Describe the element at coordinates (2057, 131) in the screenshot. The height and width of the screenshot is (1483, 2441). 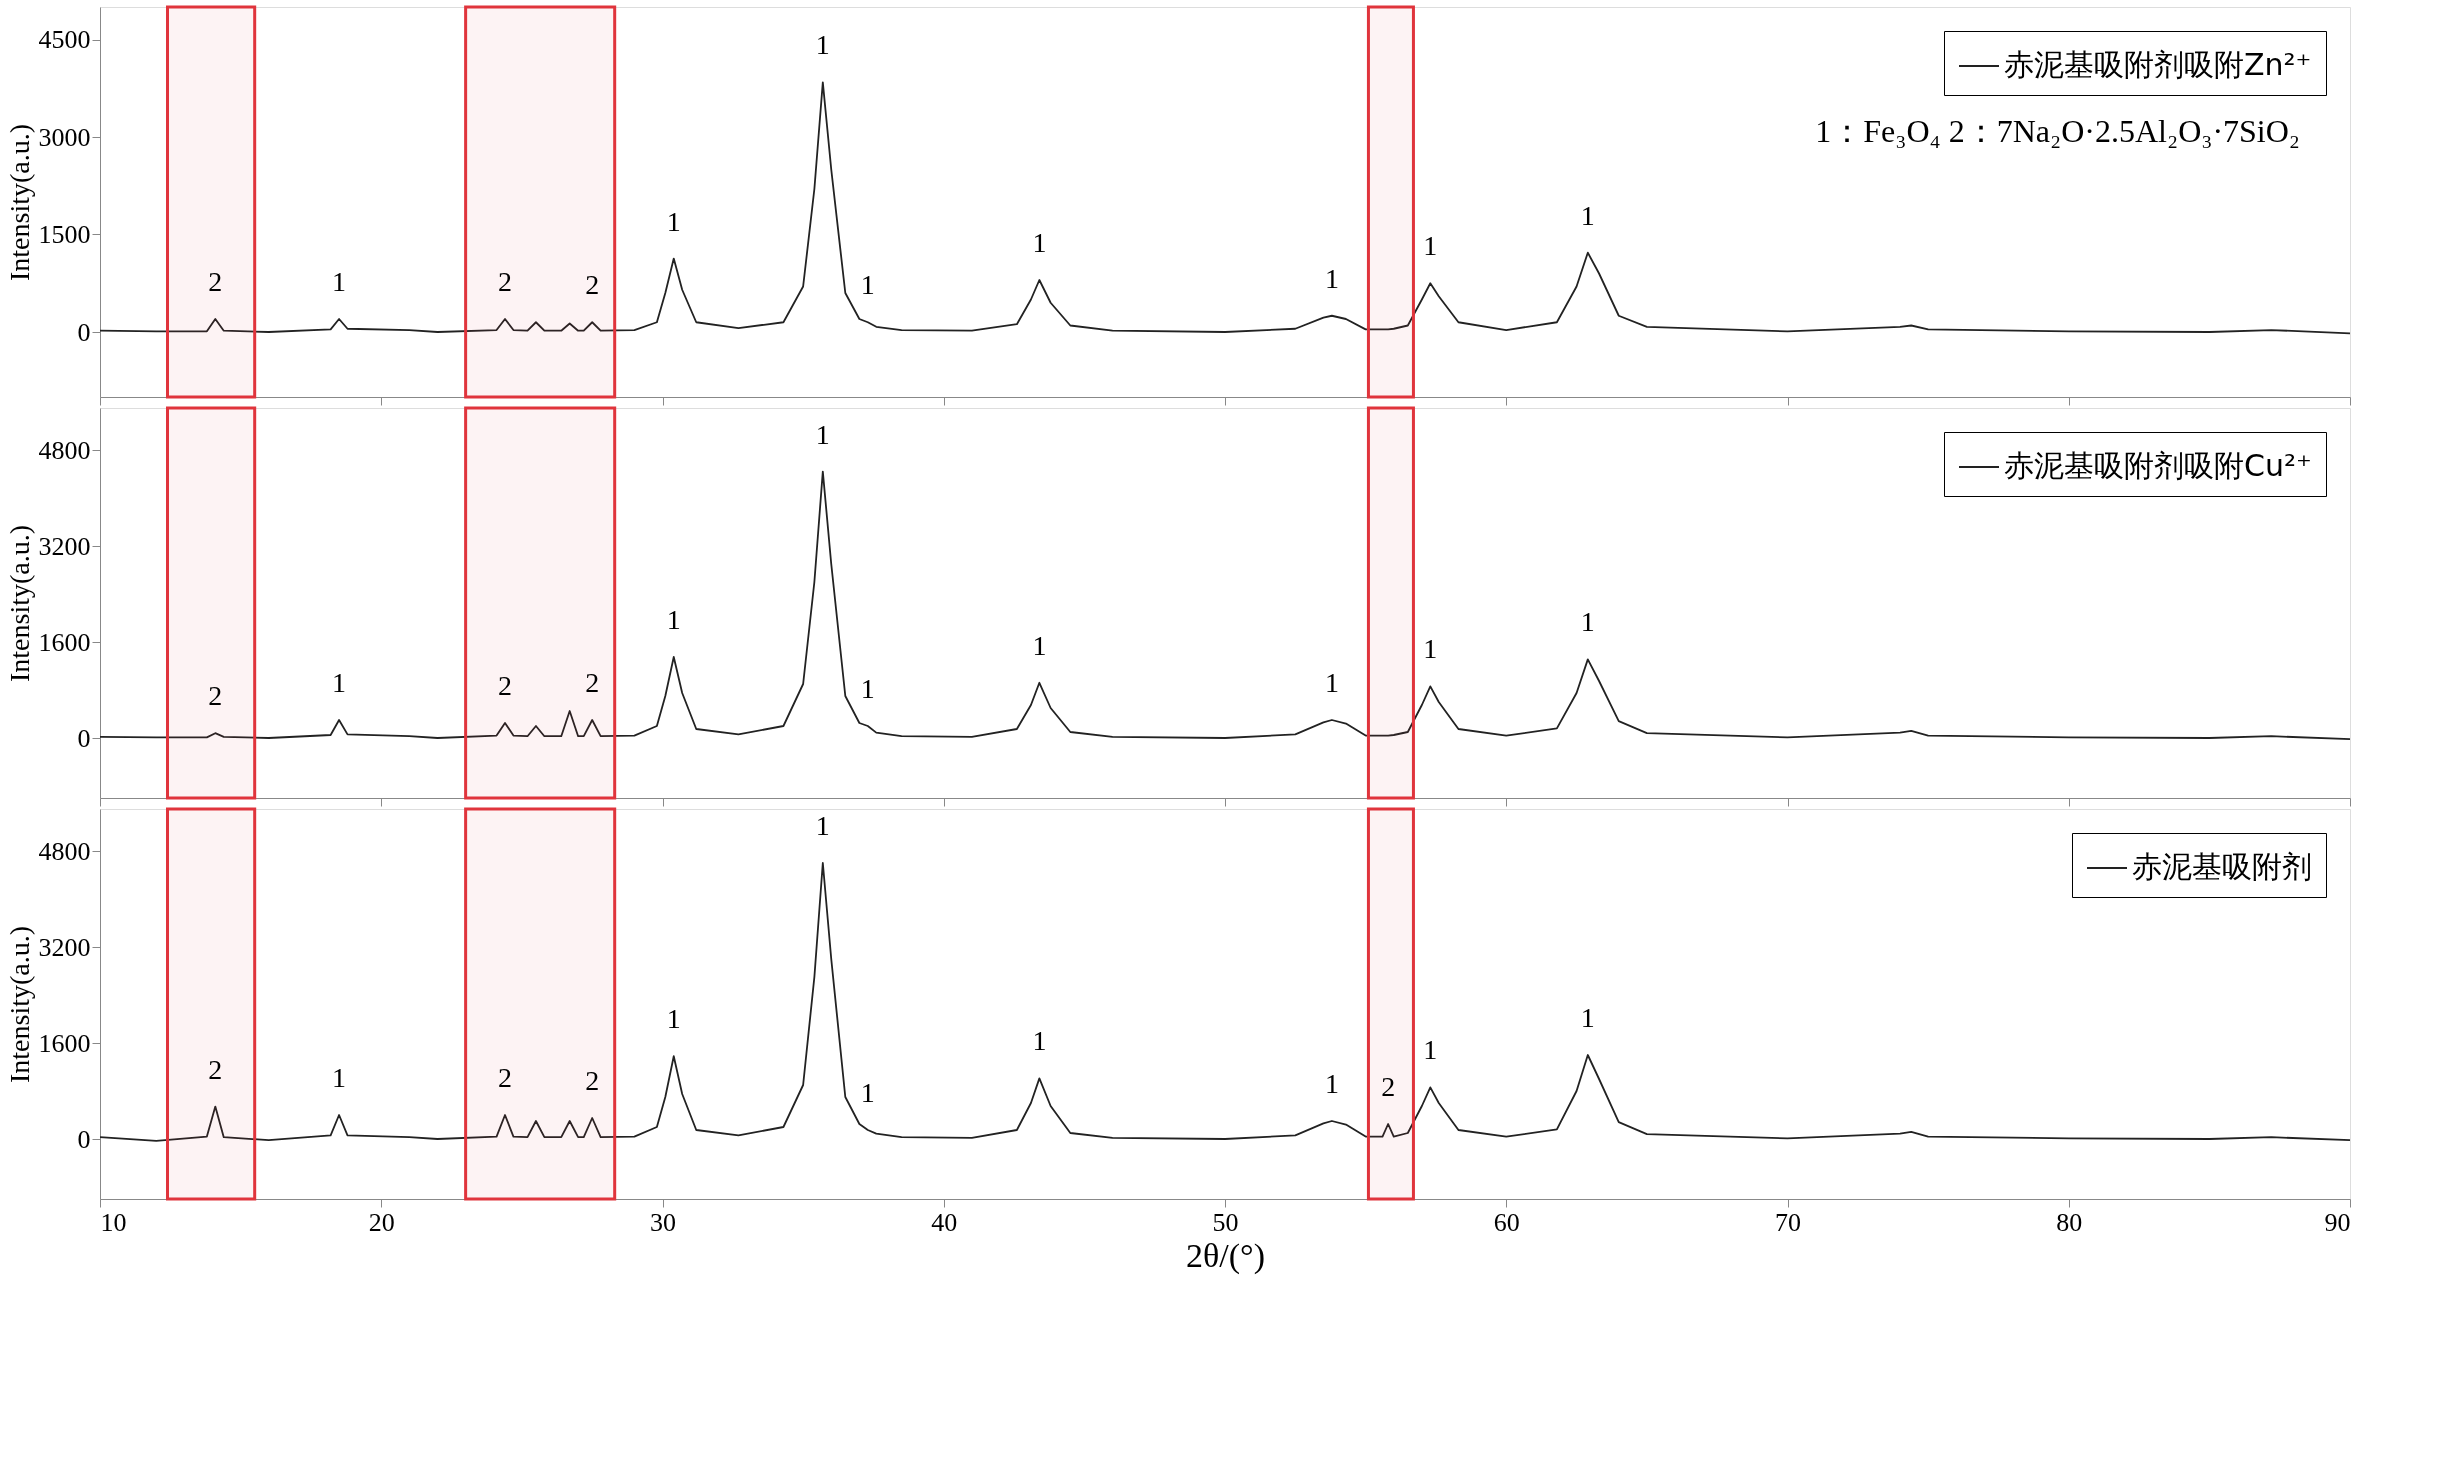
I see `annotation: 1：Fe₃O₄ 2：7Na₂O·2.5Al₂O₃·7SiO₂` at that location.